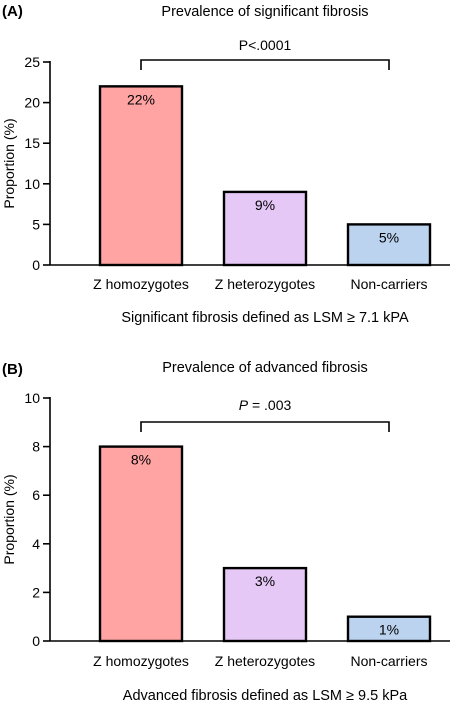 The image size is (474, 711). I want to click on y-tick-label: 2, so click(36, 592).